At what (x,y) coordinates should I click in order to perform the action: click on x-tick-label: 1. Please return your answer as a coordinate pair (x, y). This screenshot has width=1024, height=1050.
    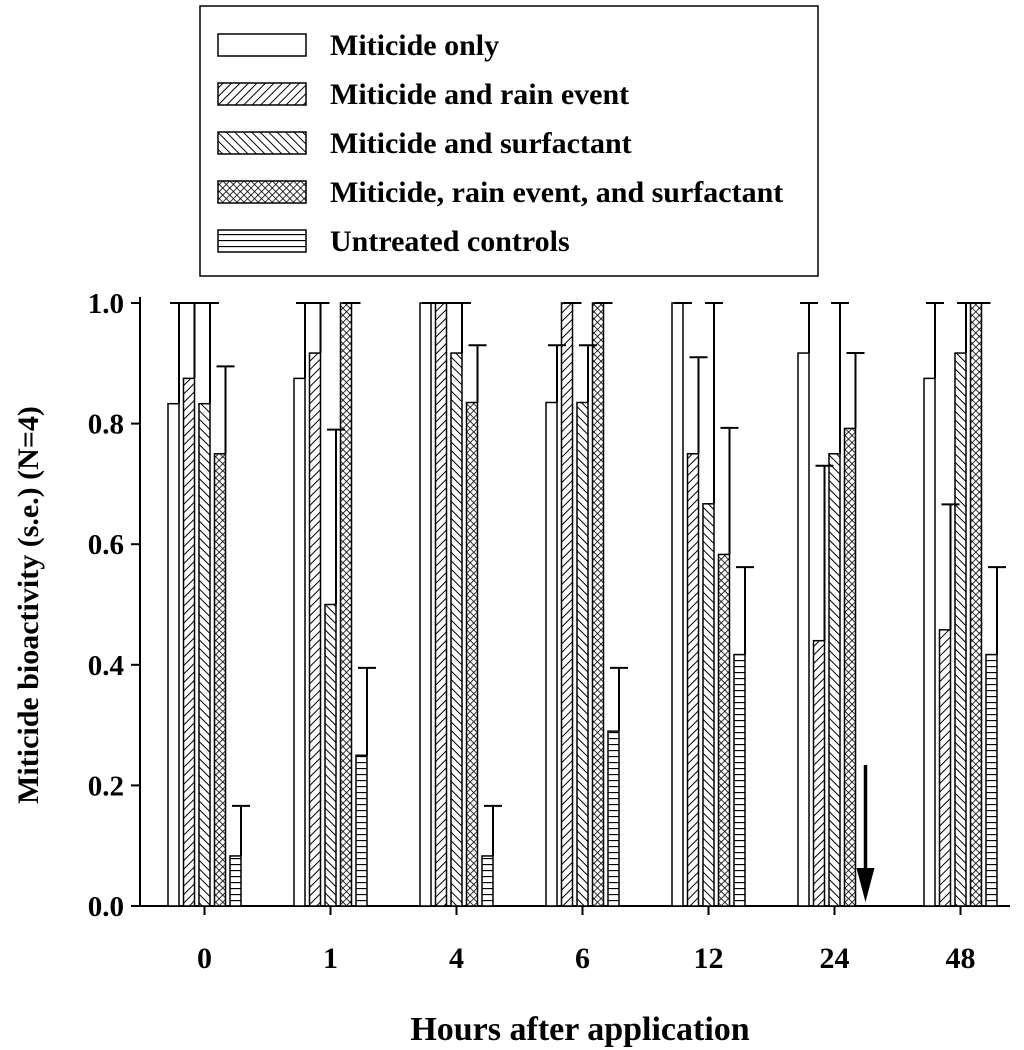
    Looking at the image, I should click on (330, 958).